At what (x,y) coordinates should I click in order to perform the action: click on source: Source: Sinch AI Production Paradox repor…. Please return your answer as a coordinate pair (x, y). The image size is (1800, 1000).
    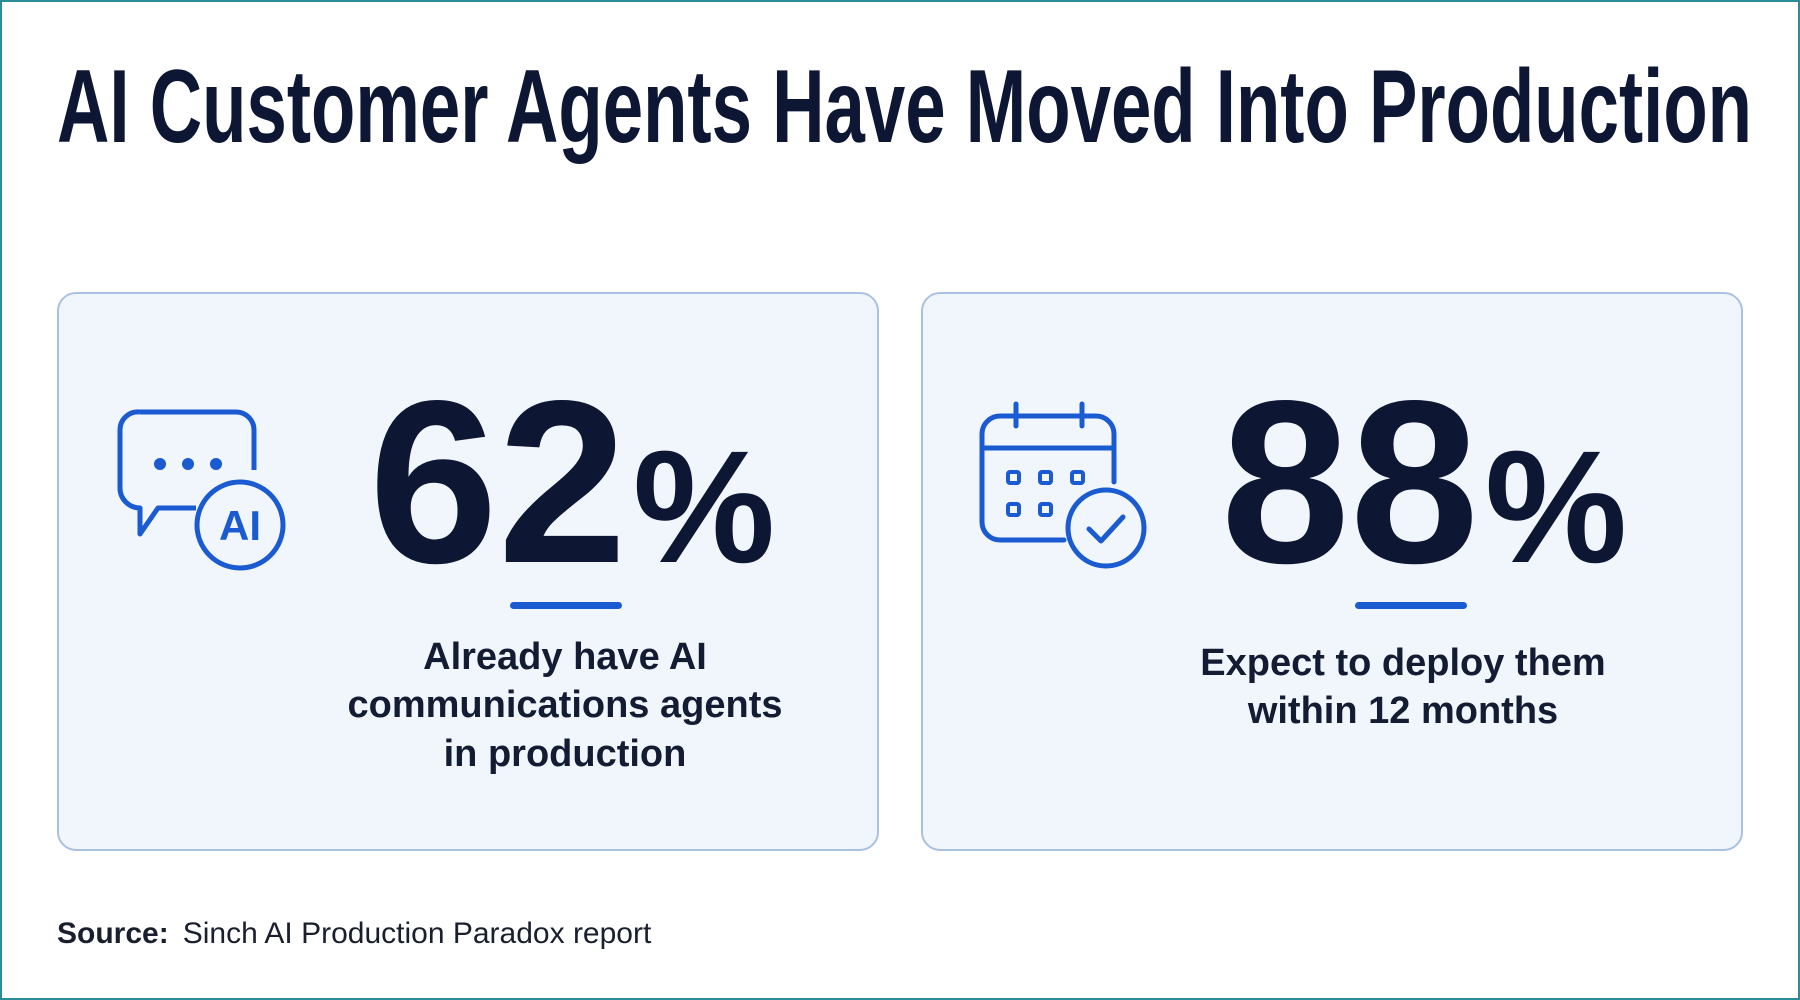
    Looking at the image, I should click on (354, 933).